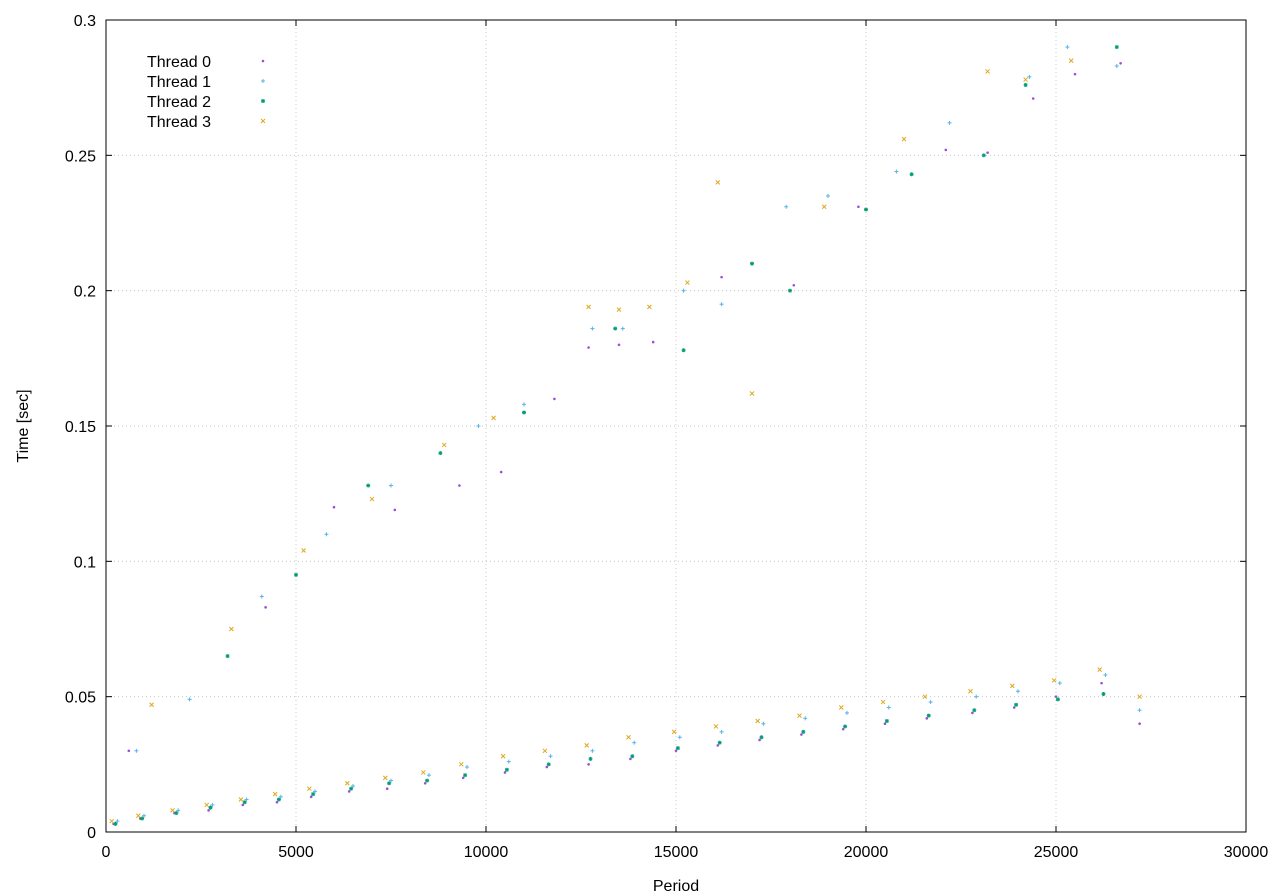 This screenshot has width=1280, height=896. What do you see at coordinates (80, 156) in the screenshot?
I see `y-tick-label: 0.25` at bounding box center [80, 156].